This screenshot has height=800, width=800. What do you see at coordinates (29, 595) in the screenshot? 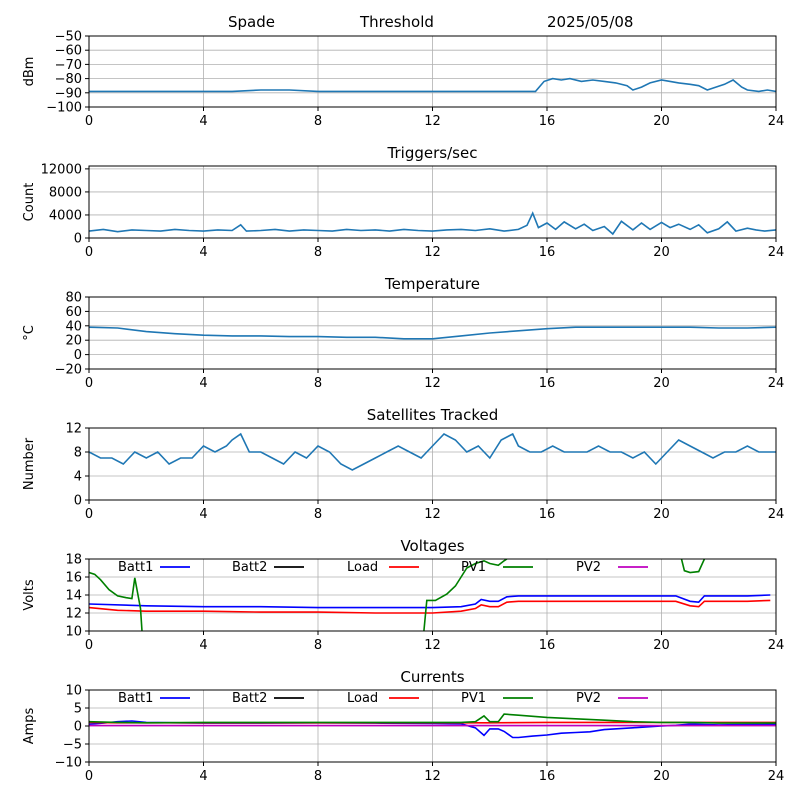
I see `y-axis-label: Volts` at bounding box center [29, 595].